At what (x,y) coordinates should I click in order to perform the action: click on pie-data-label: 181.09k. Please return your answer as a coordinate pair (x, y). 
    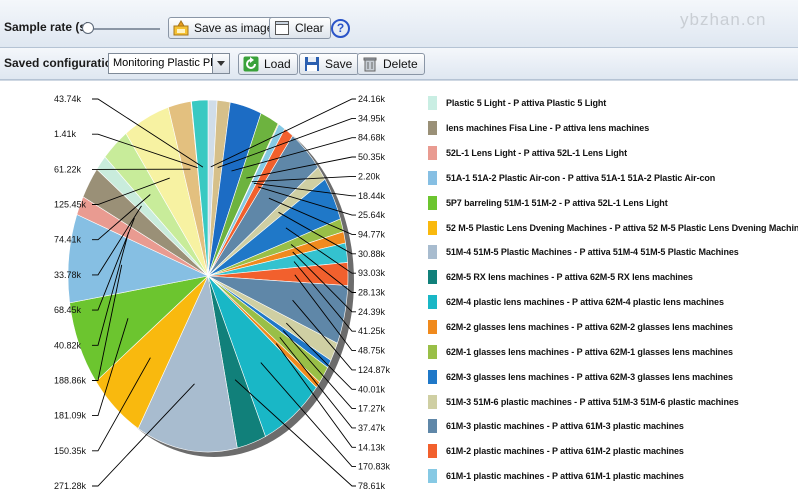
    Looking at the image, I should click on (70, 416).